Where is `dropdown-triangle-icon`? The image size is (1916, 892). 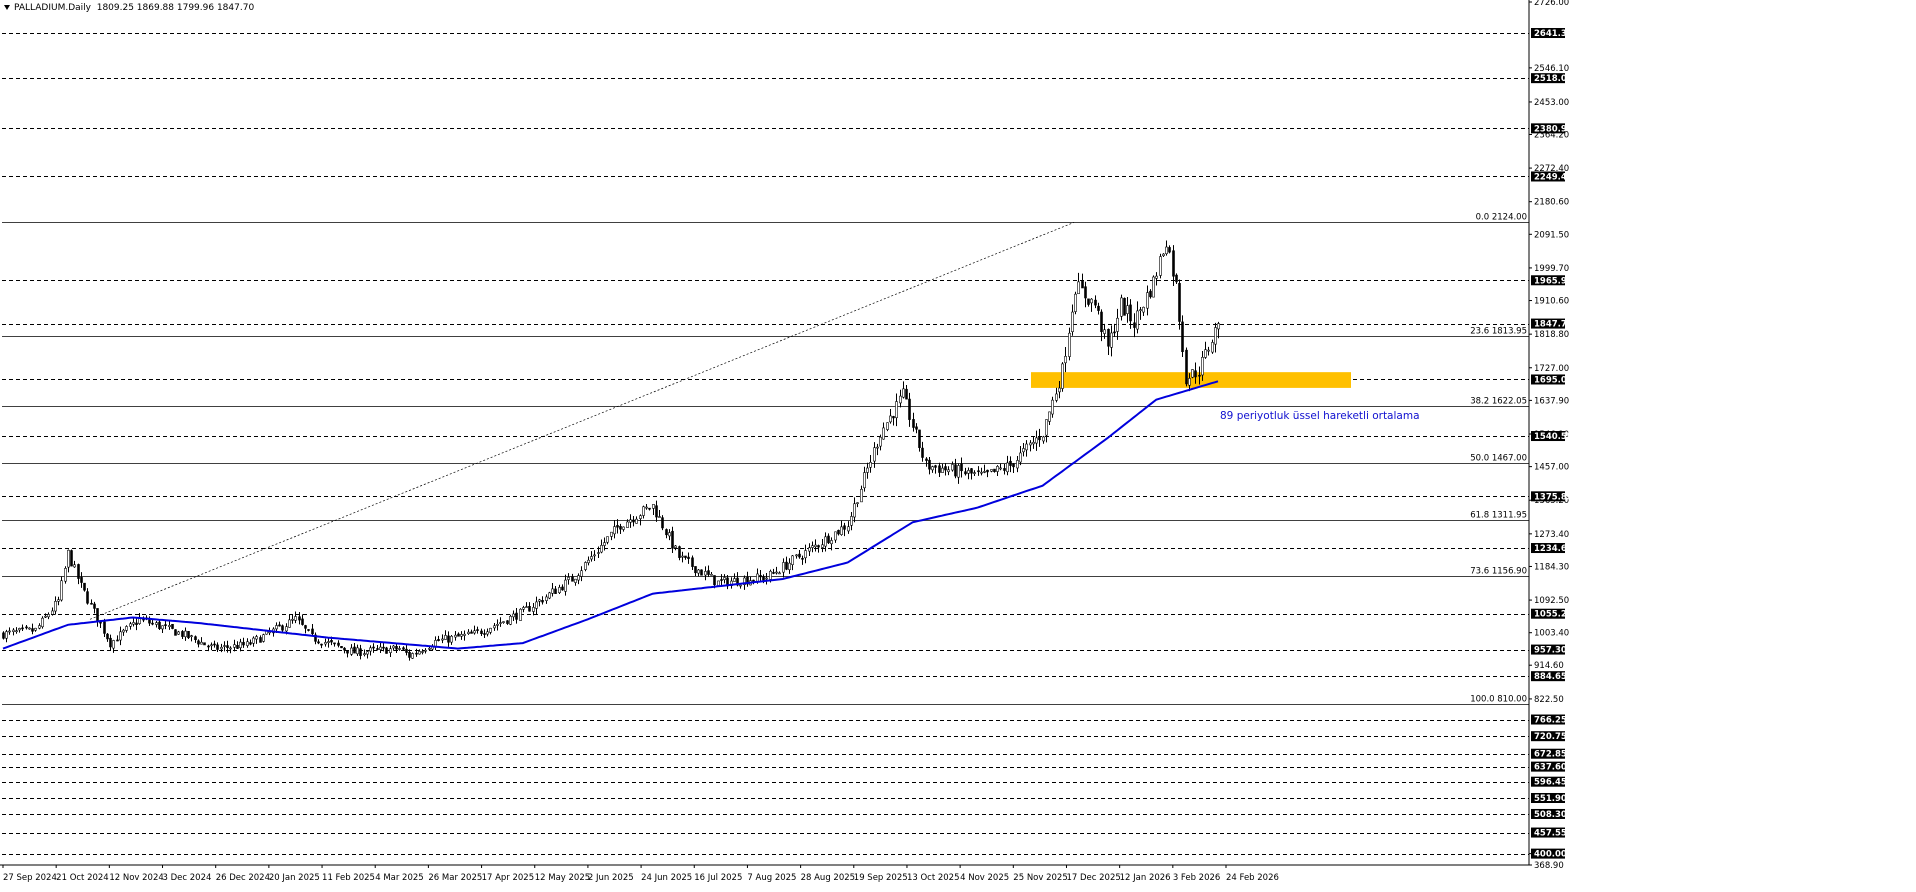
dropdown-triangle-icon is located at coordinates (7, 7).